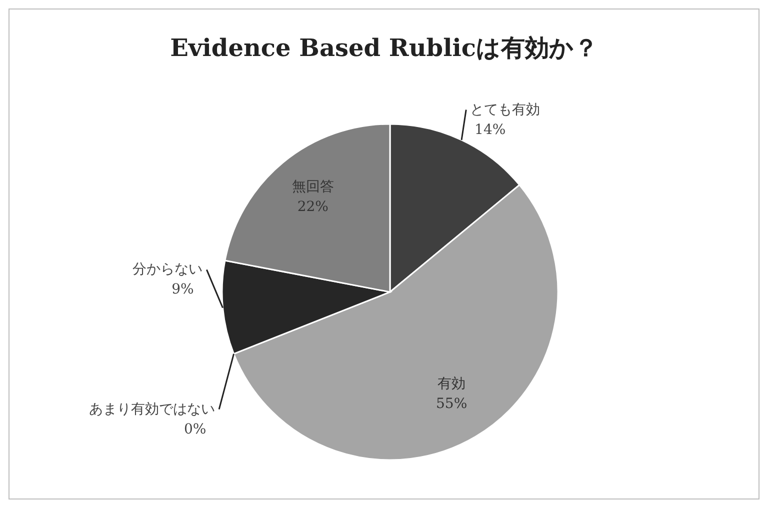  I want to click on slice-label: とても有効, so click(505, 110).